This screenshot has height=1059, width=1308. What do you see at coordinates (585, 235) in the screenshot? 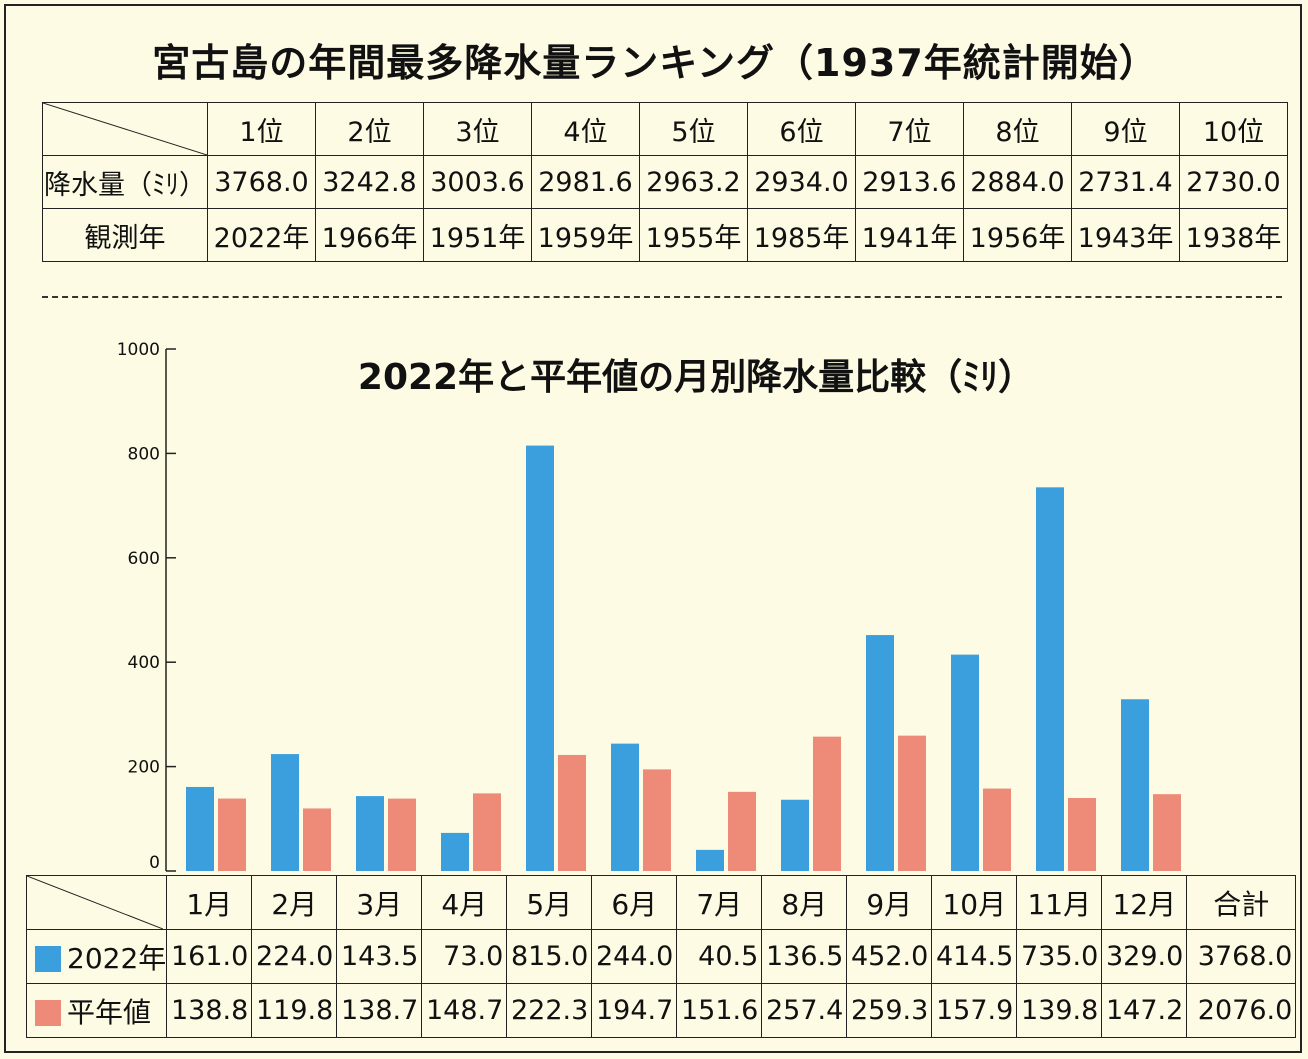
I see `year-cell: 1959年` at bounding box center [585, 235].